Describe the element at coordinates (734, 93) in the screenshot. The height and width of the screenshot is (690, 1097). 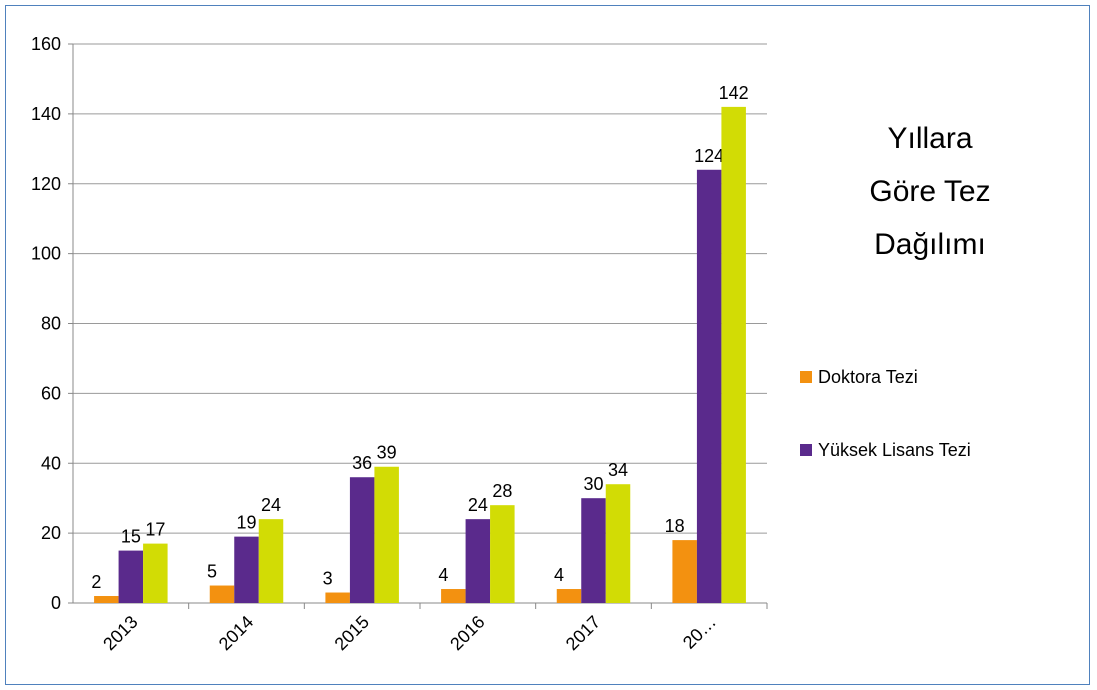
I see `data-label: 142` at that location.